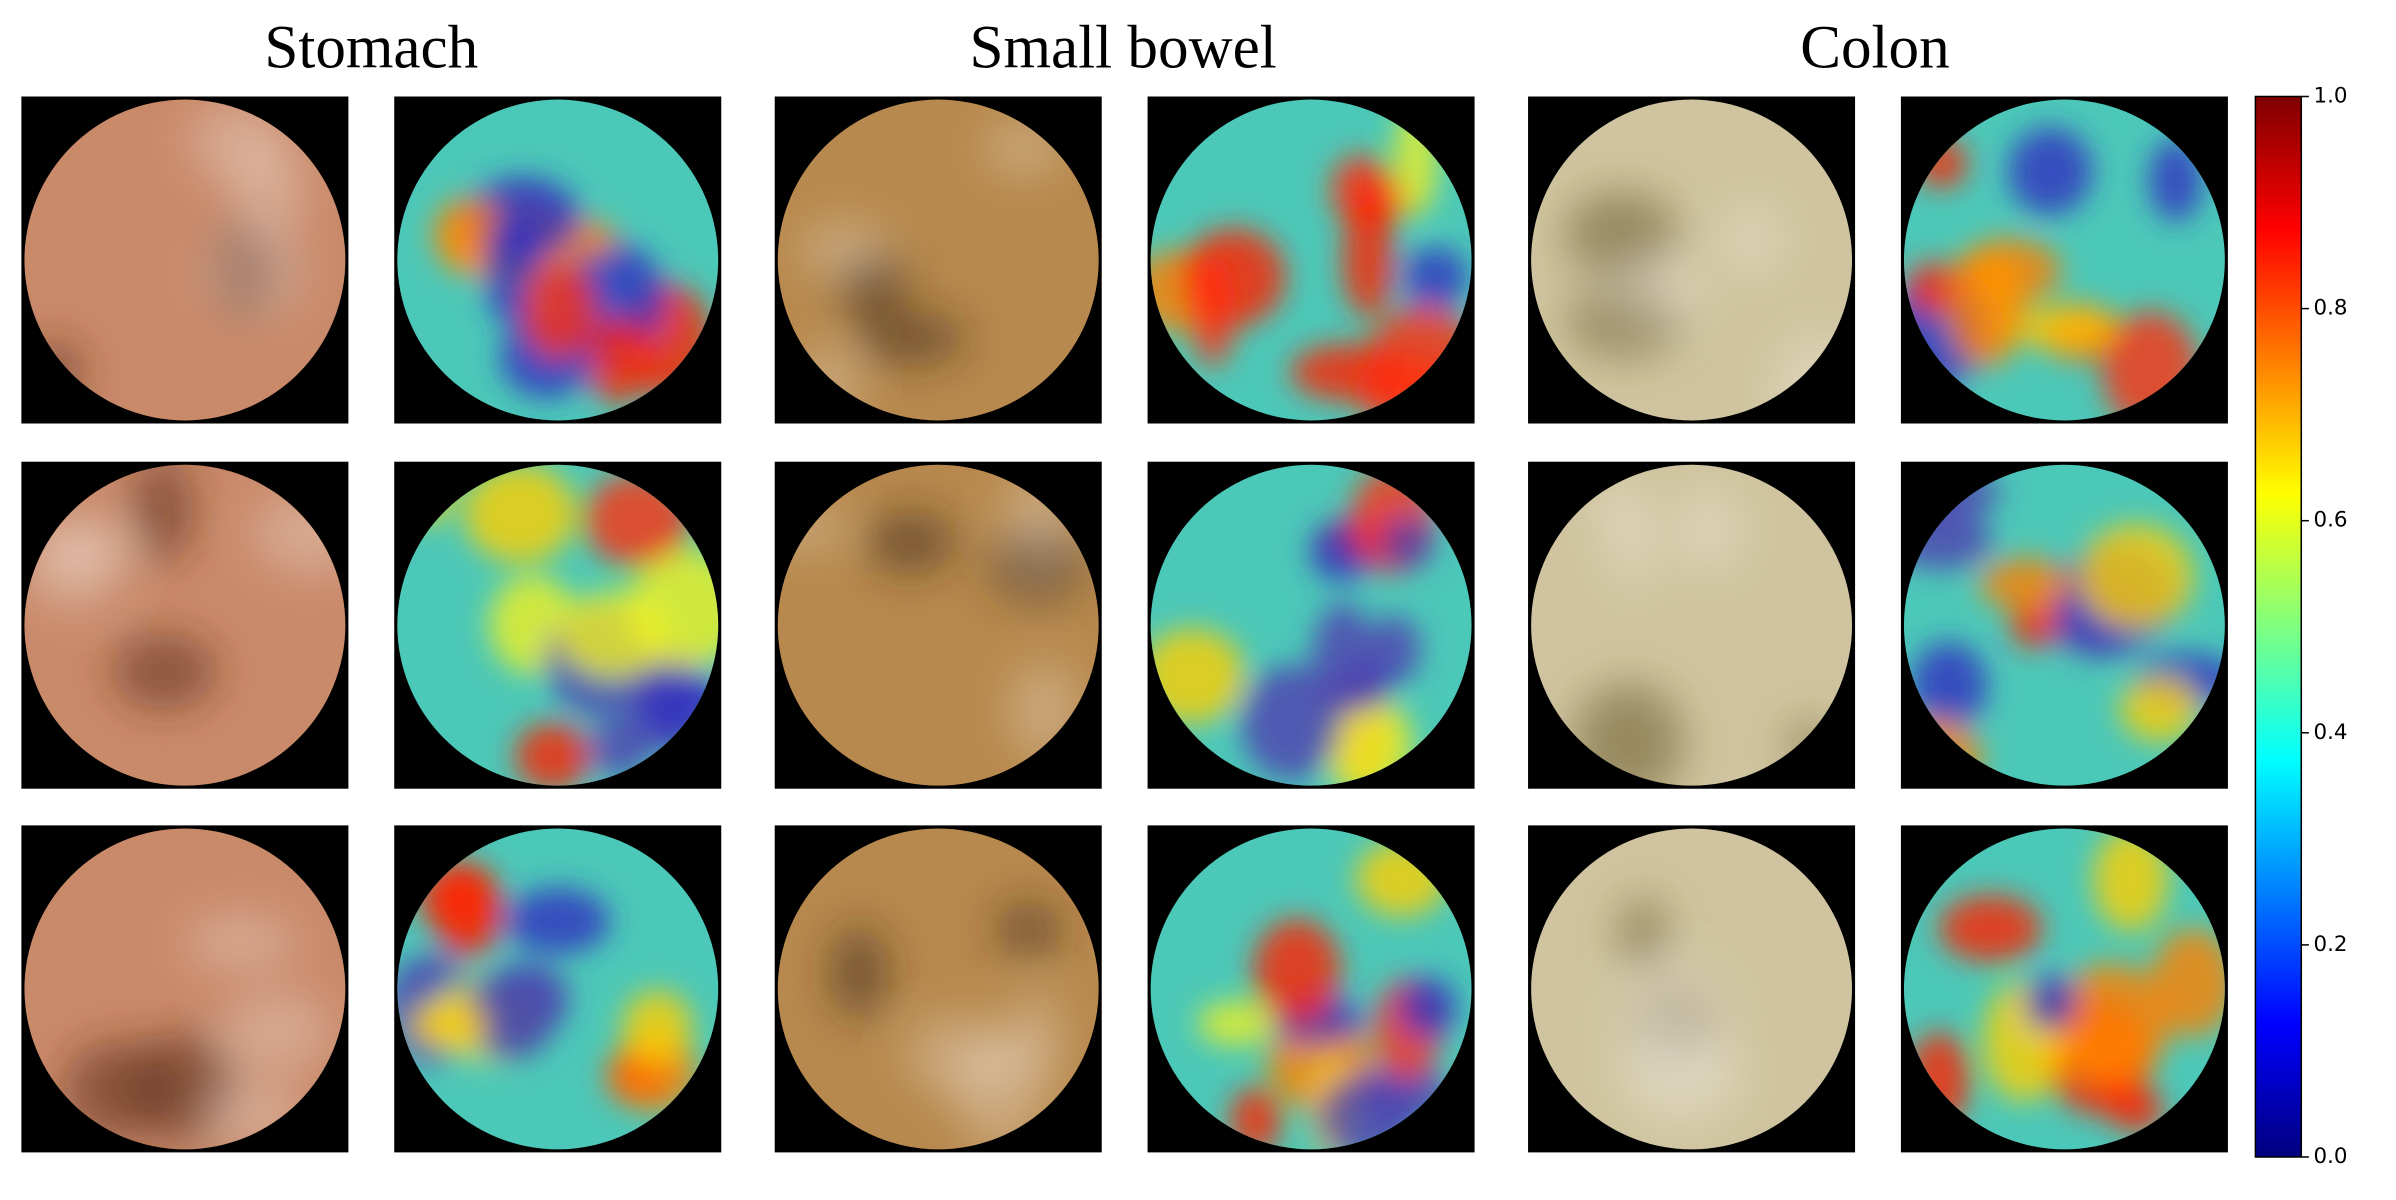  Describe the element at coordinates (2330, 944) in the screenshot. I see `colorbar-tick-label: 0.2` at that location.